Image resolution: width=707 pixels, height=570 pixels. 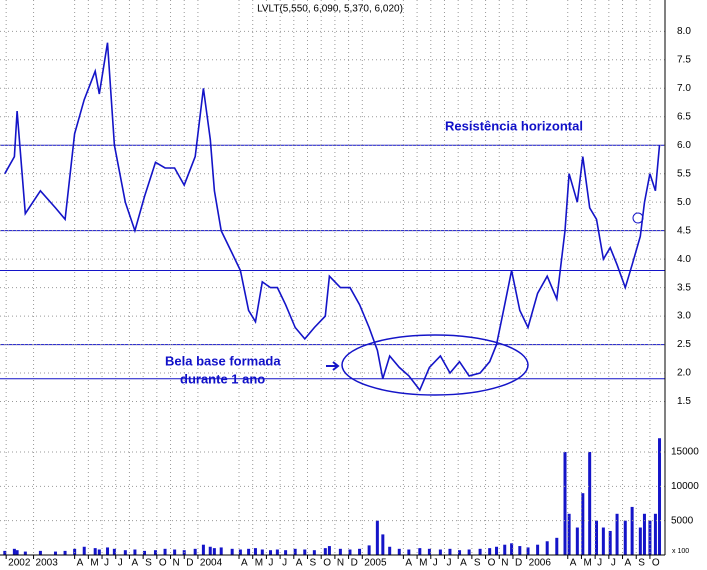 What do you see at coordinates (684, 287) in the screenshot?
I see `y-tick-label: 3.5` at bounding box center [684, 287].